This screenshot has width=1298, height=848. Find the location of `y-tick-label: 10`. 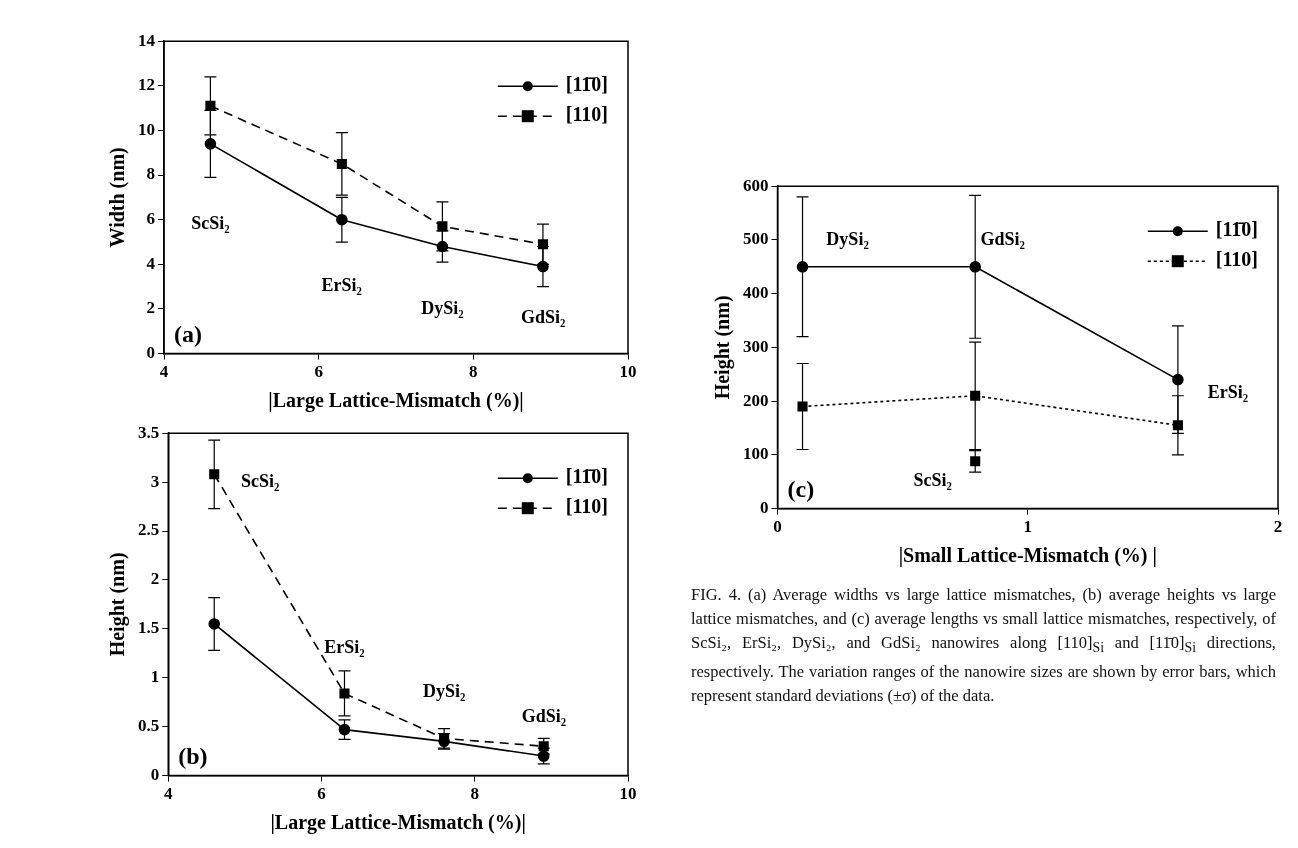

y-tick-label: 10 is located at coordinates (146, 129).